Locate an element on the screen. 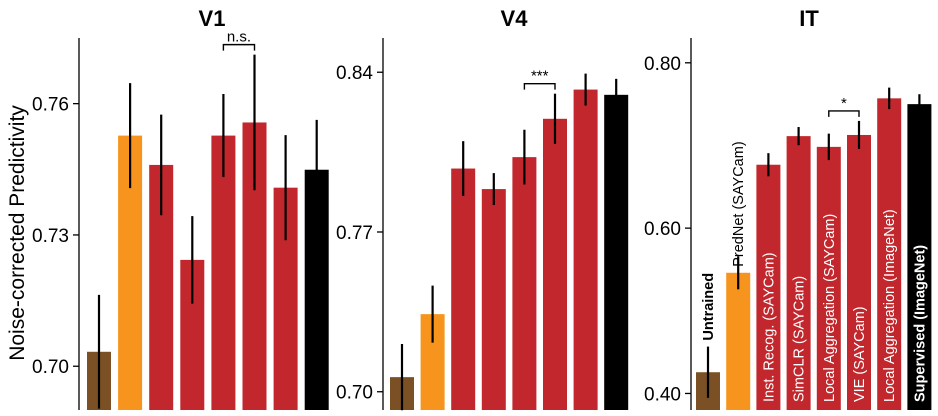 The width and height of the screenshot is (938, 416). panel-title: V4 is located at coordinates (515, 18).